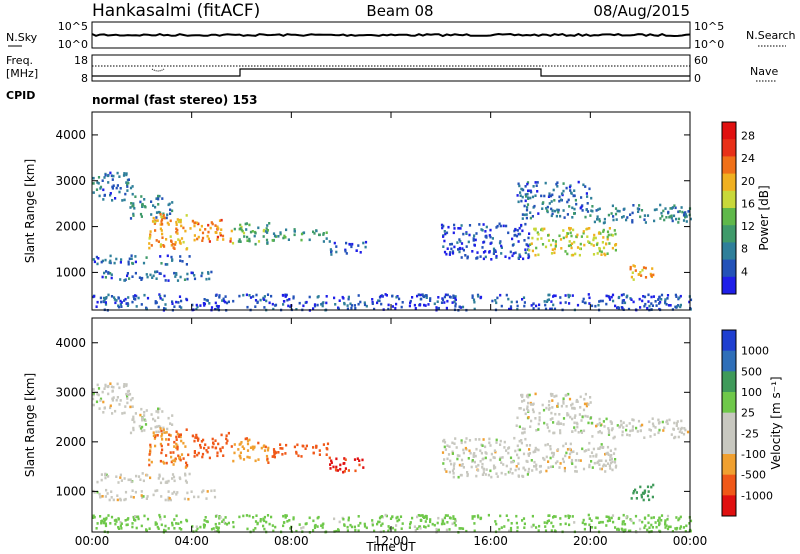 Image resolution: width=800 pixels, height=554 pixels. What do you see at coordinates (70, 181) in the screenshot?
I see `y-tick-label: 3000` at bounding box center [70, 181].